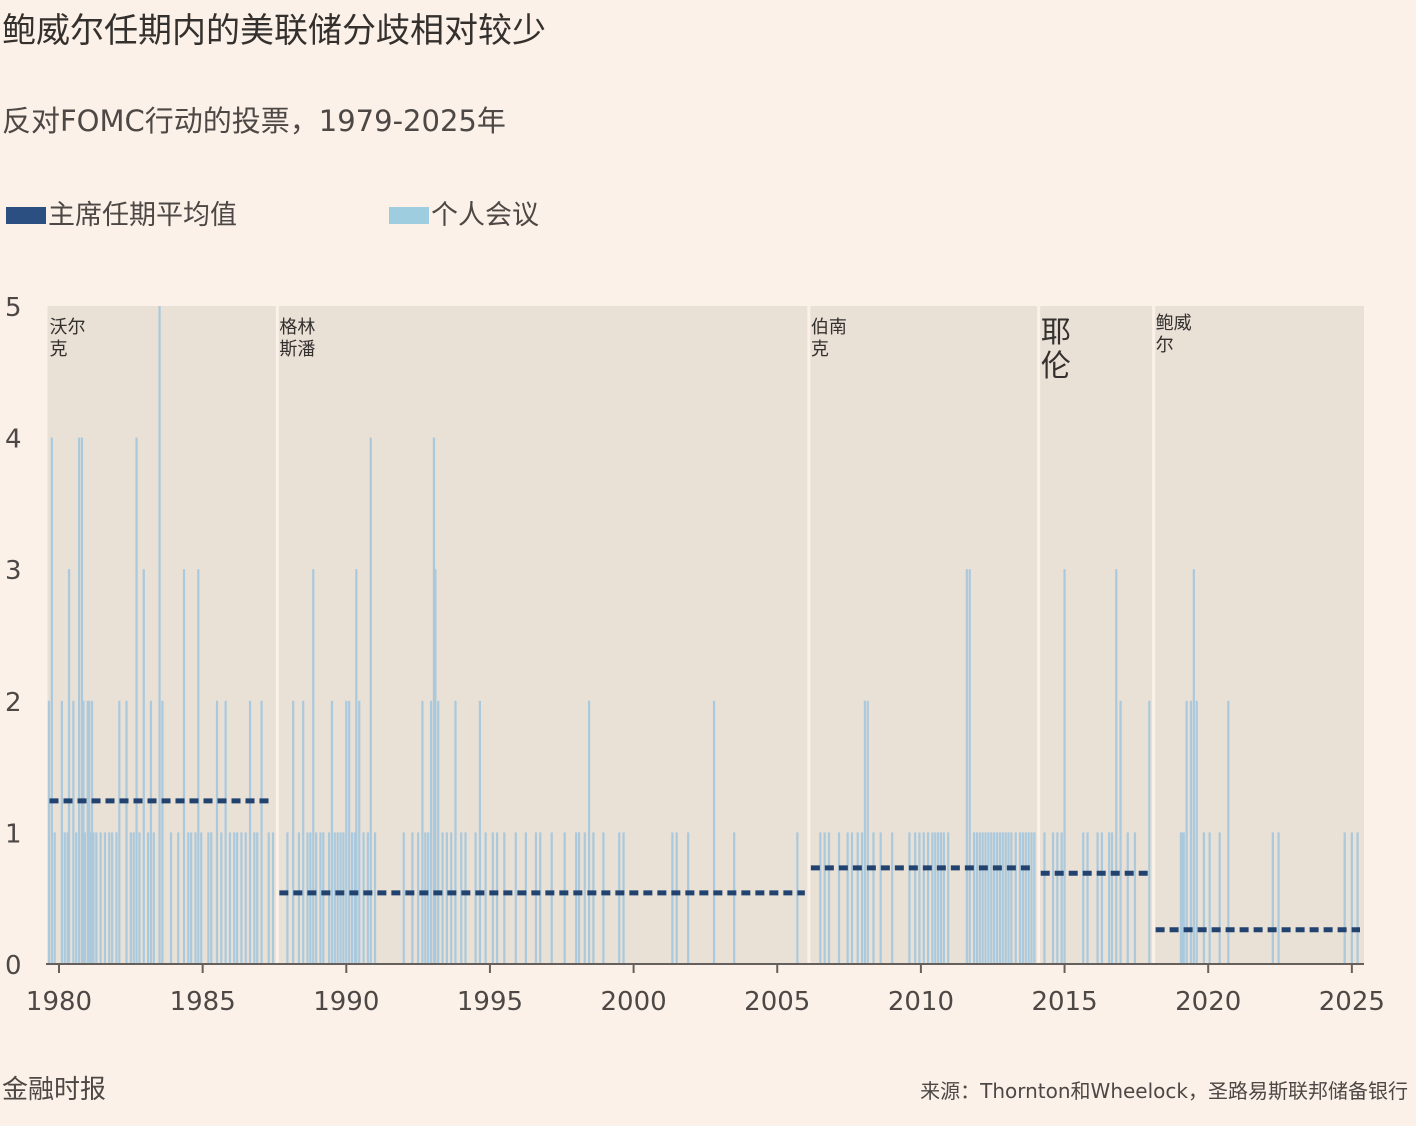 The width and height of the screenshot is (1416, 1126). What do you see at coordinates (346, 1002) in the screenshot?
I see `x-tick-label: 1990` at bounding box center [346, 1002].